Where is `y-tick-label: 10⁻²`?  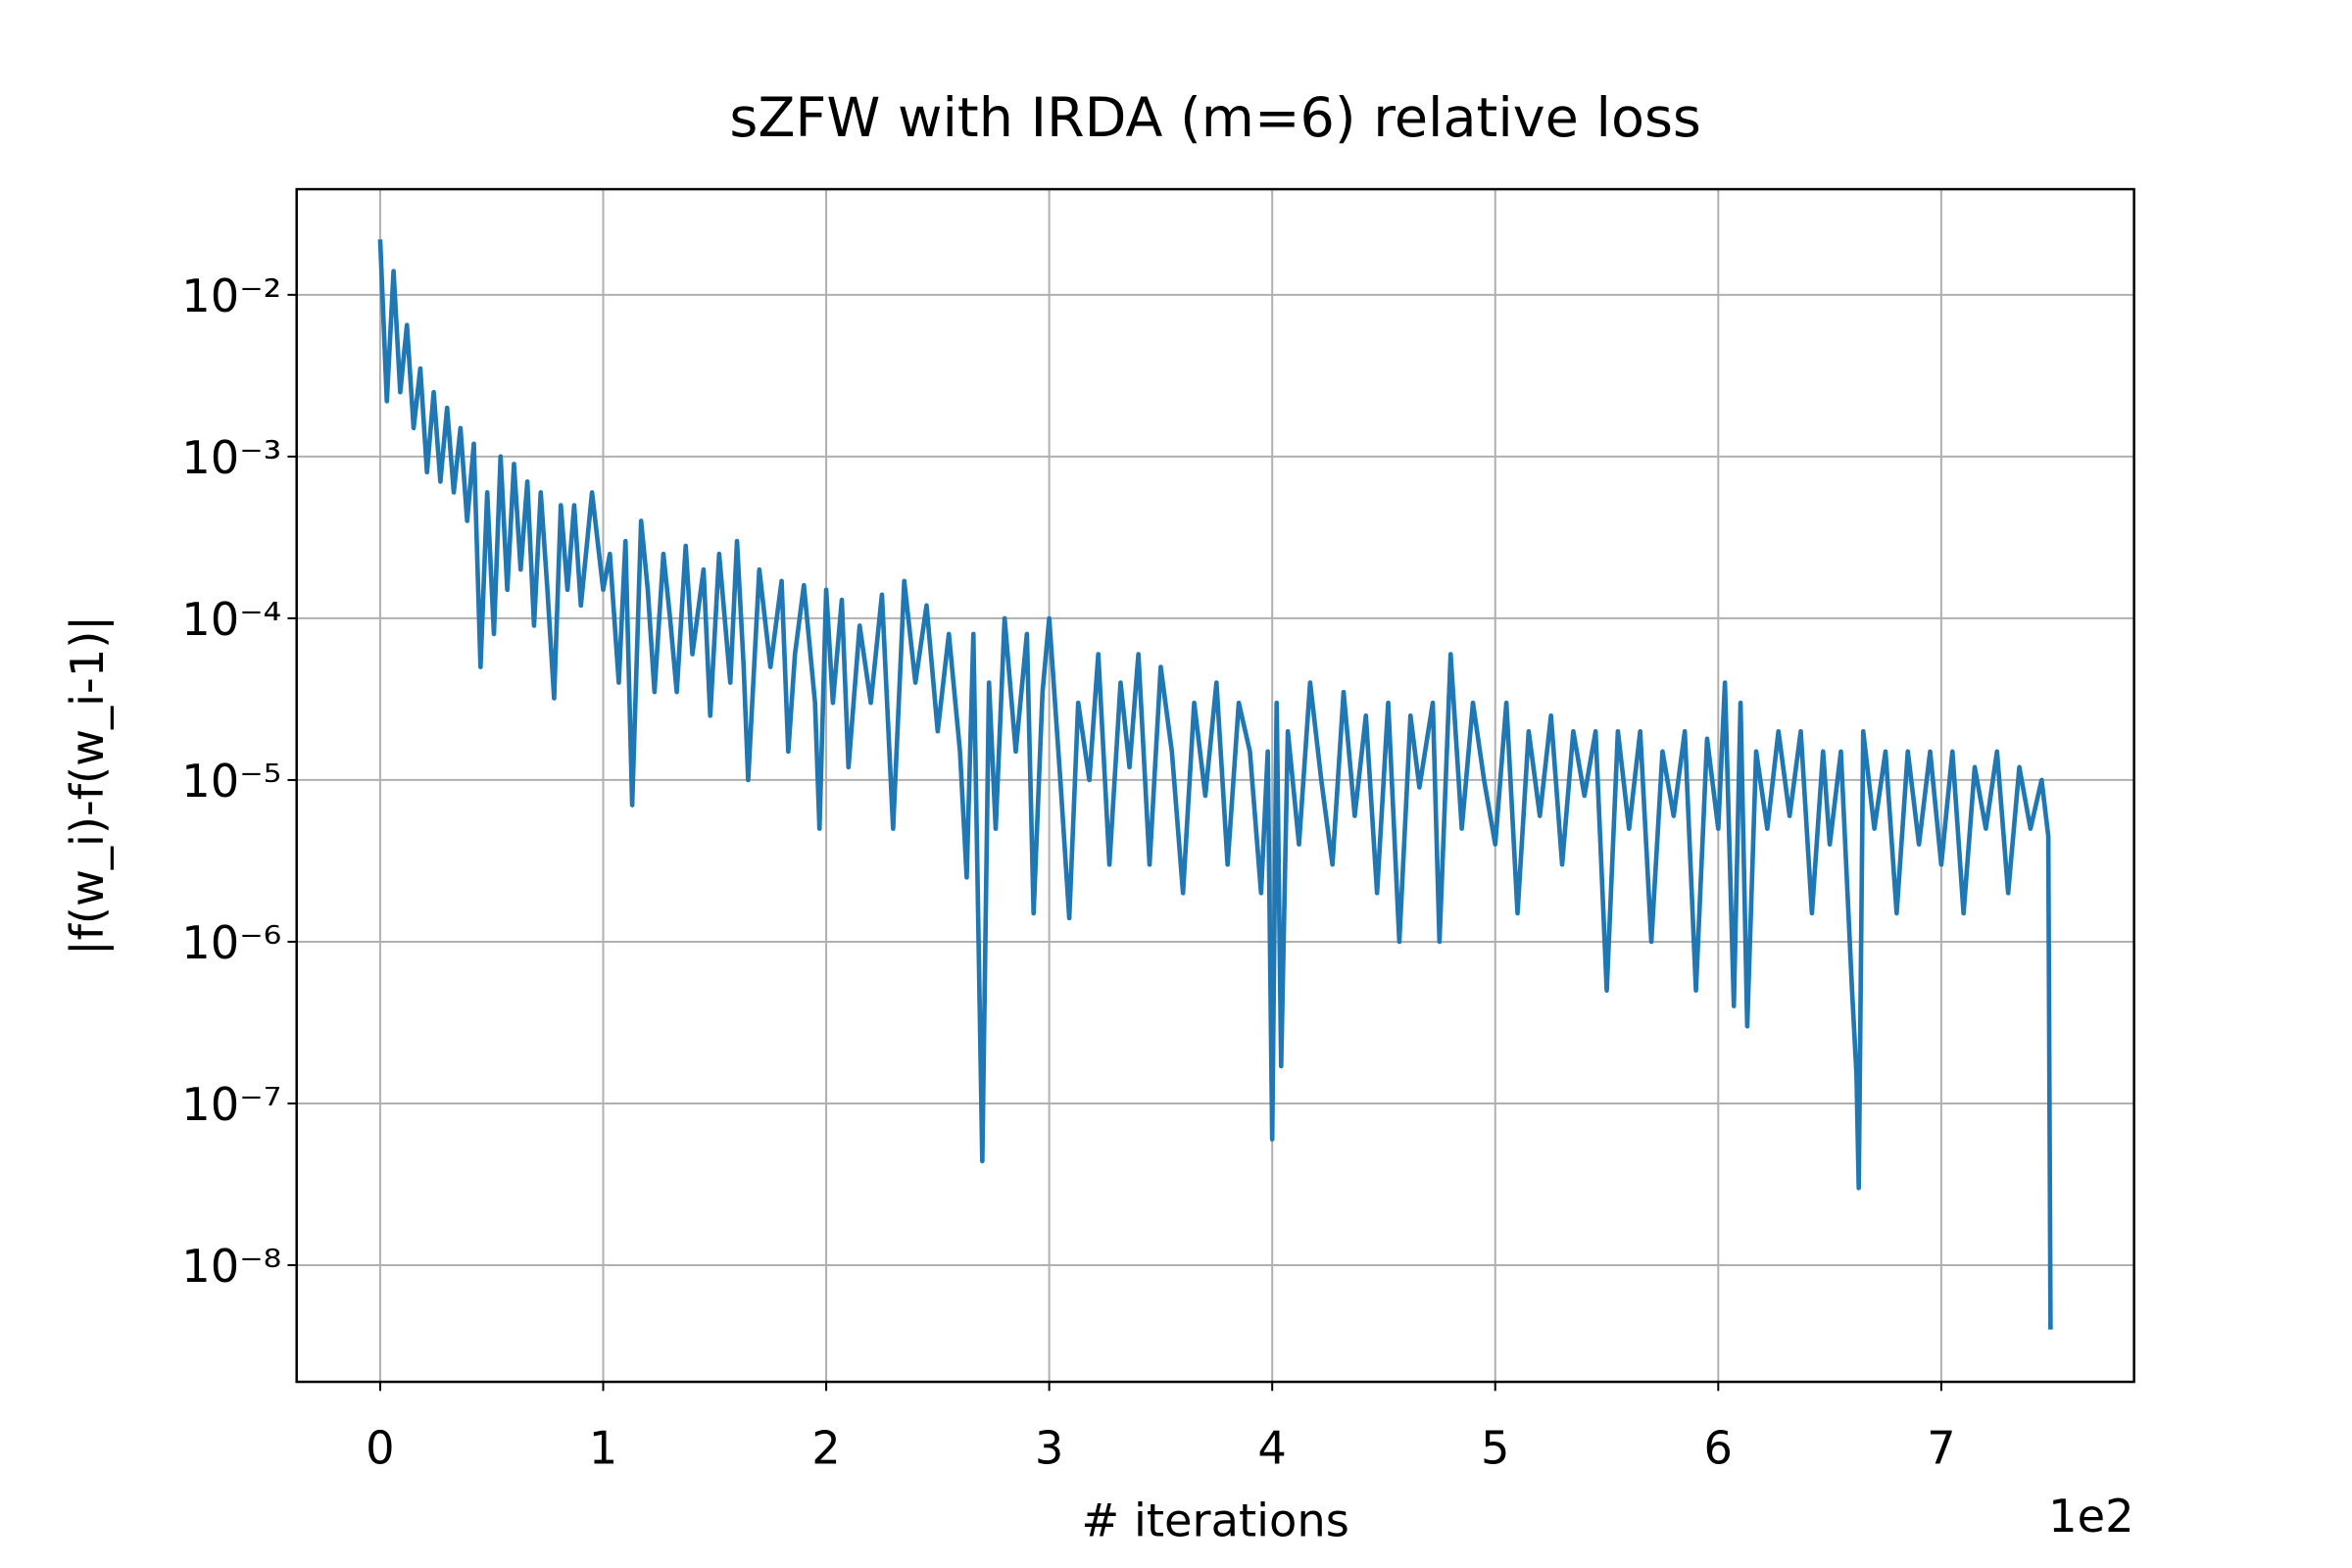
y-tick-label: 10⁻² is located at coordinates (231, 296).